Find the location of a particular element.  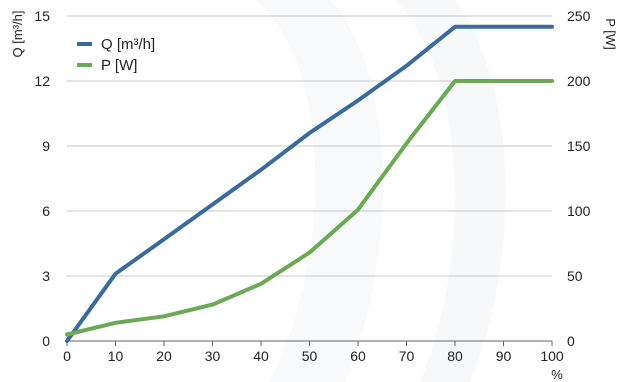

y-right-tick-label: 250 is located at coordinates (579, 16).